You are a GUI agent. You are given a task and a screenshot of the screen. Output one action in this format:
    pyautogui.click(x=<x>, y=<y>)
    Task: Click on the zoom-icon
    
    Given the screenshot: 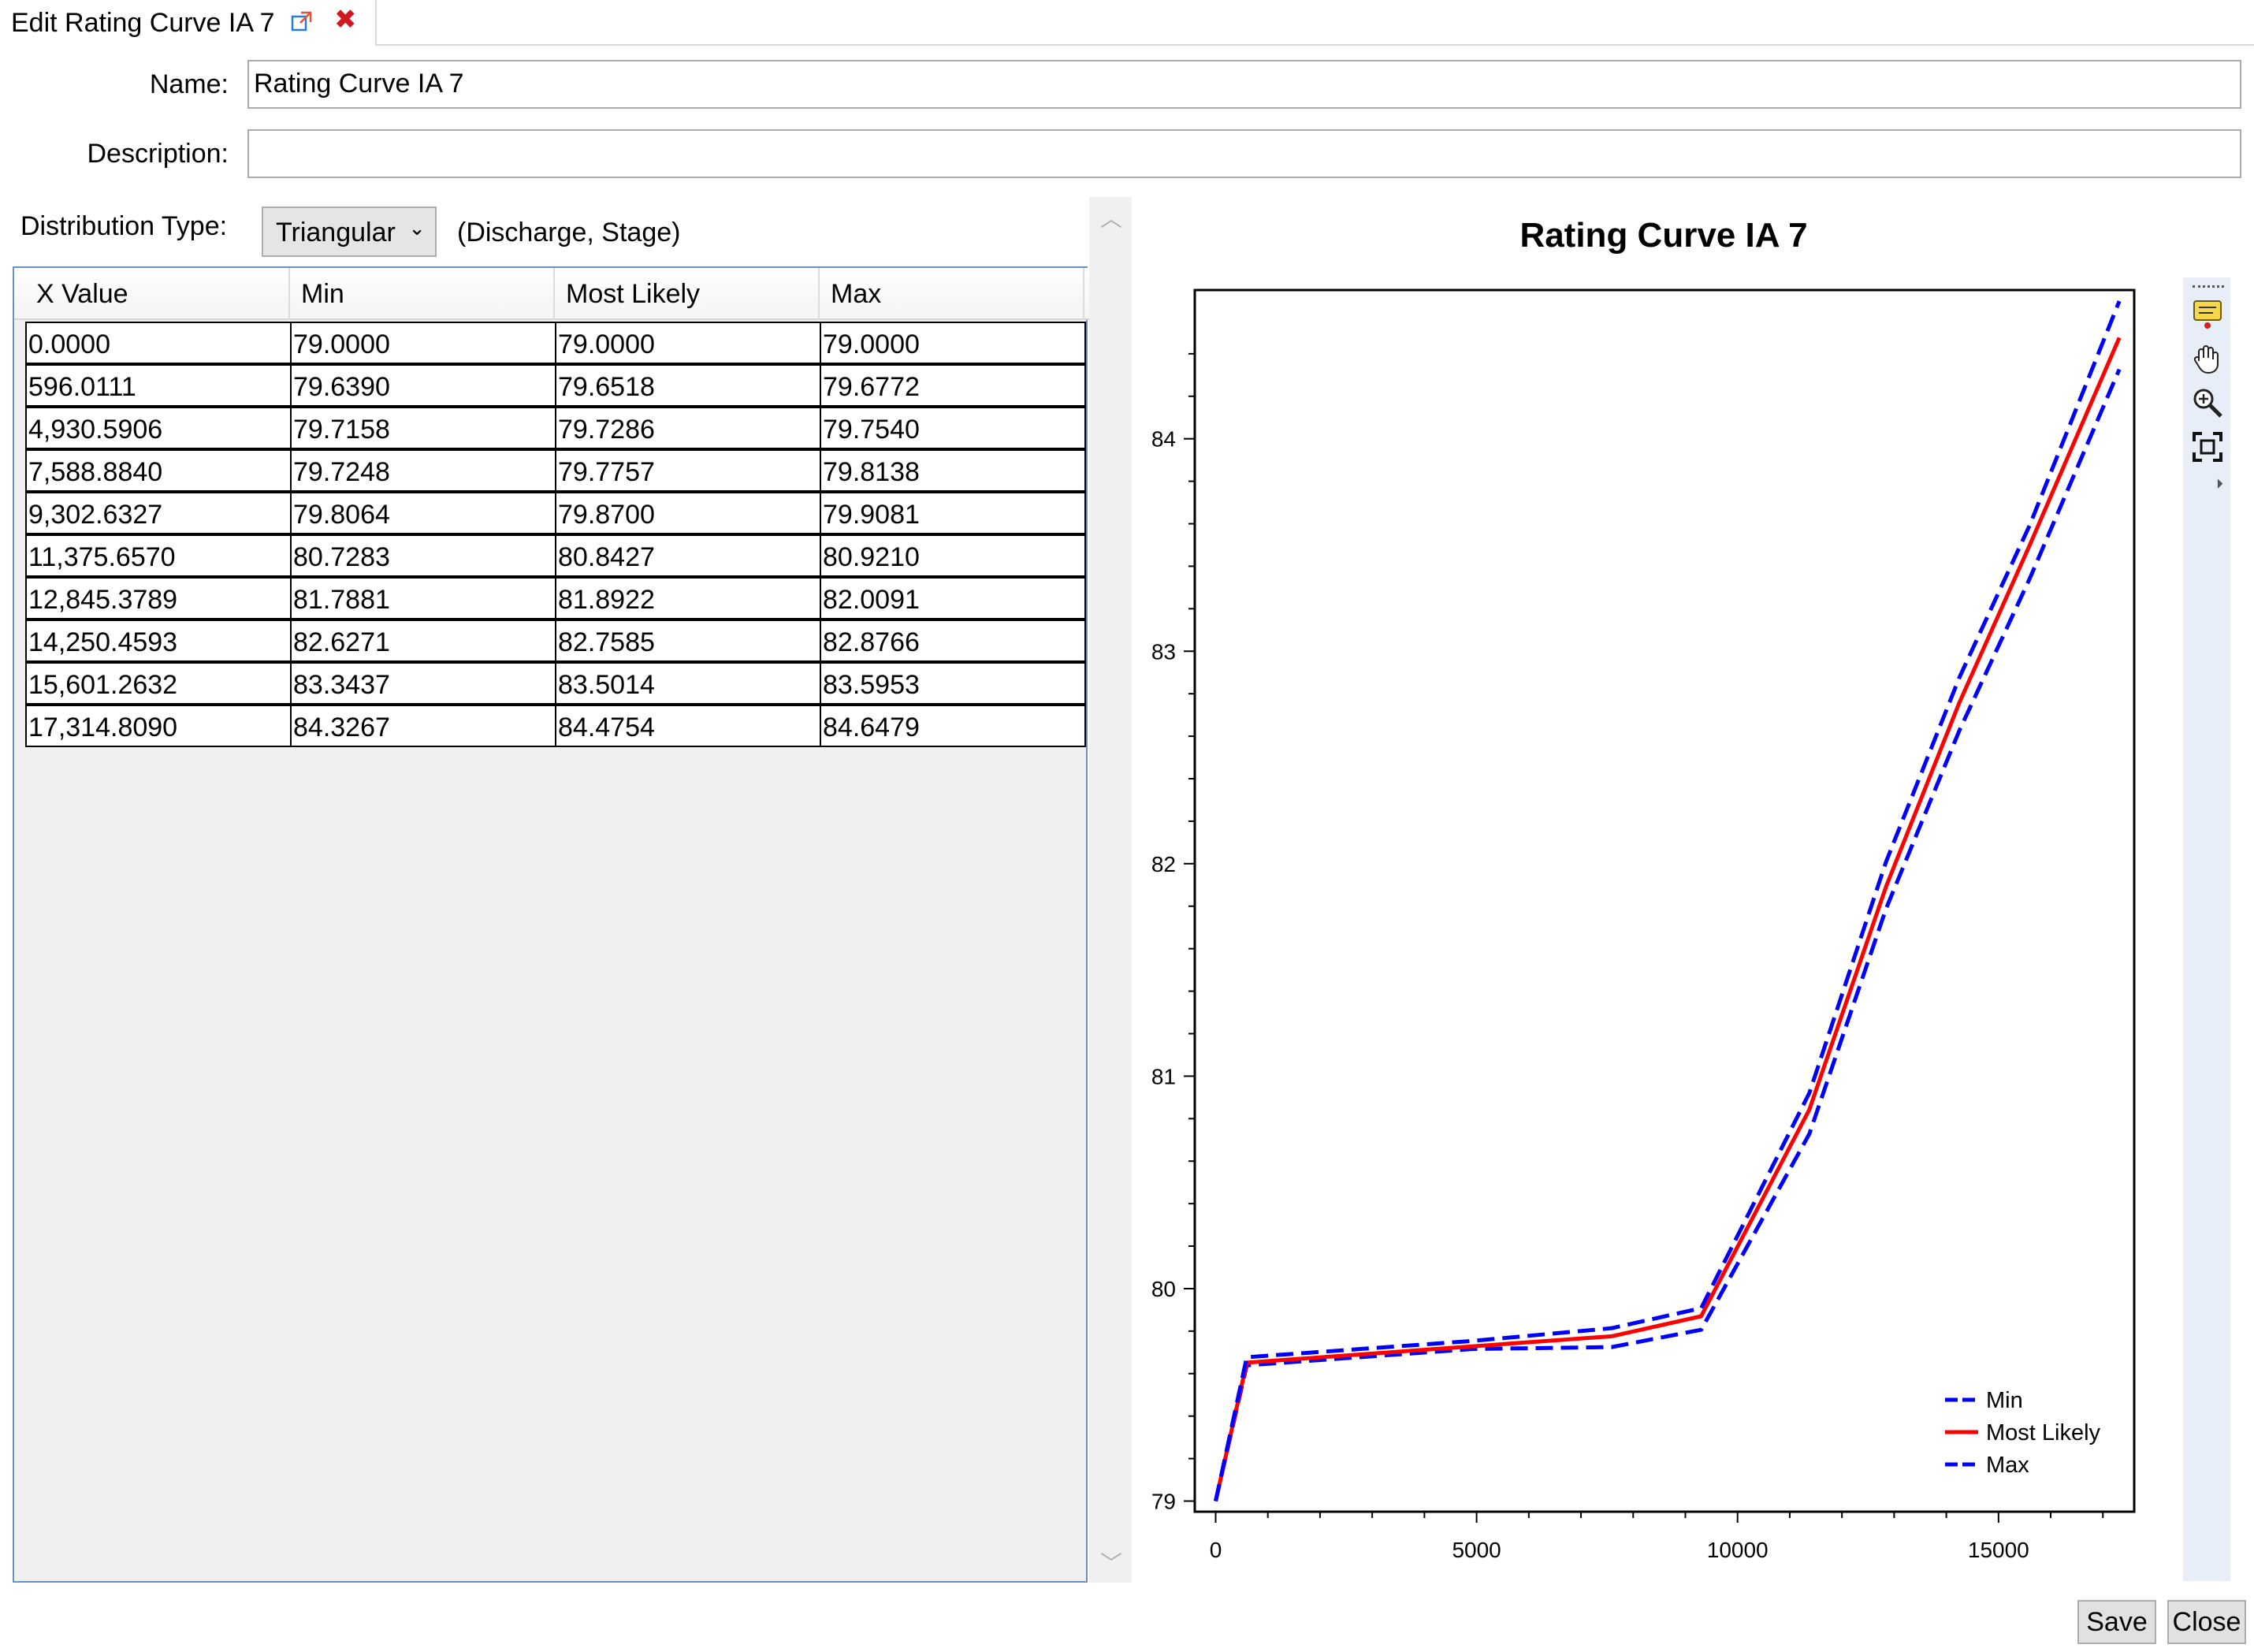 What is the action you would take?
    pyautogui.click(x=2207, y=402)
    